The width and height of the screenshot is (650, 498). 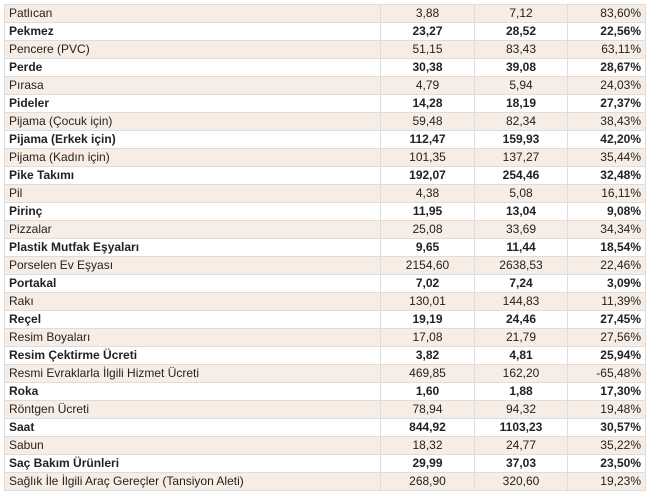 I want to click on item-name: Roka, so click(x=192, y=391).